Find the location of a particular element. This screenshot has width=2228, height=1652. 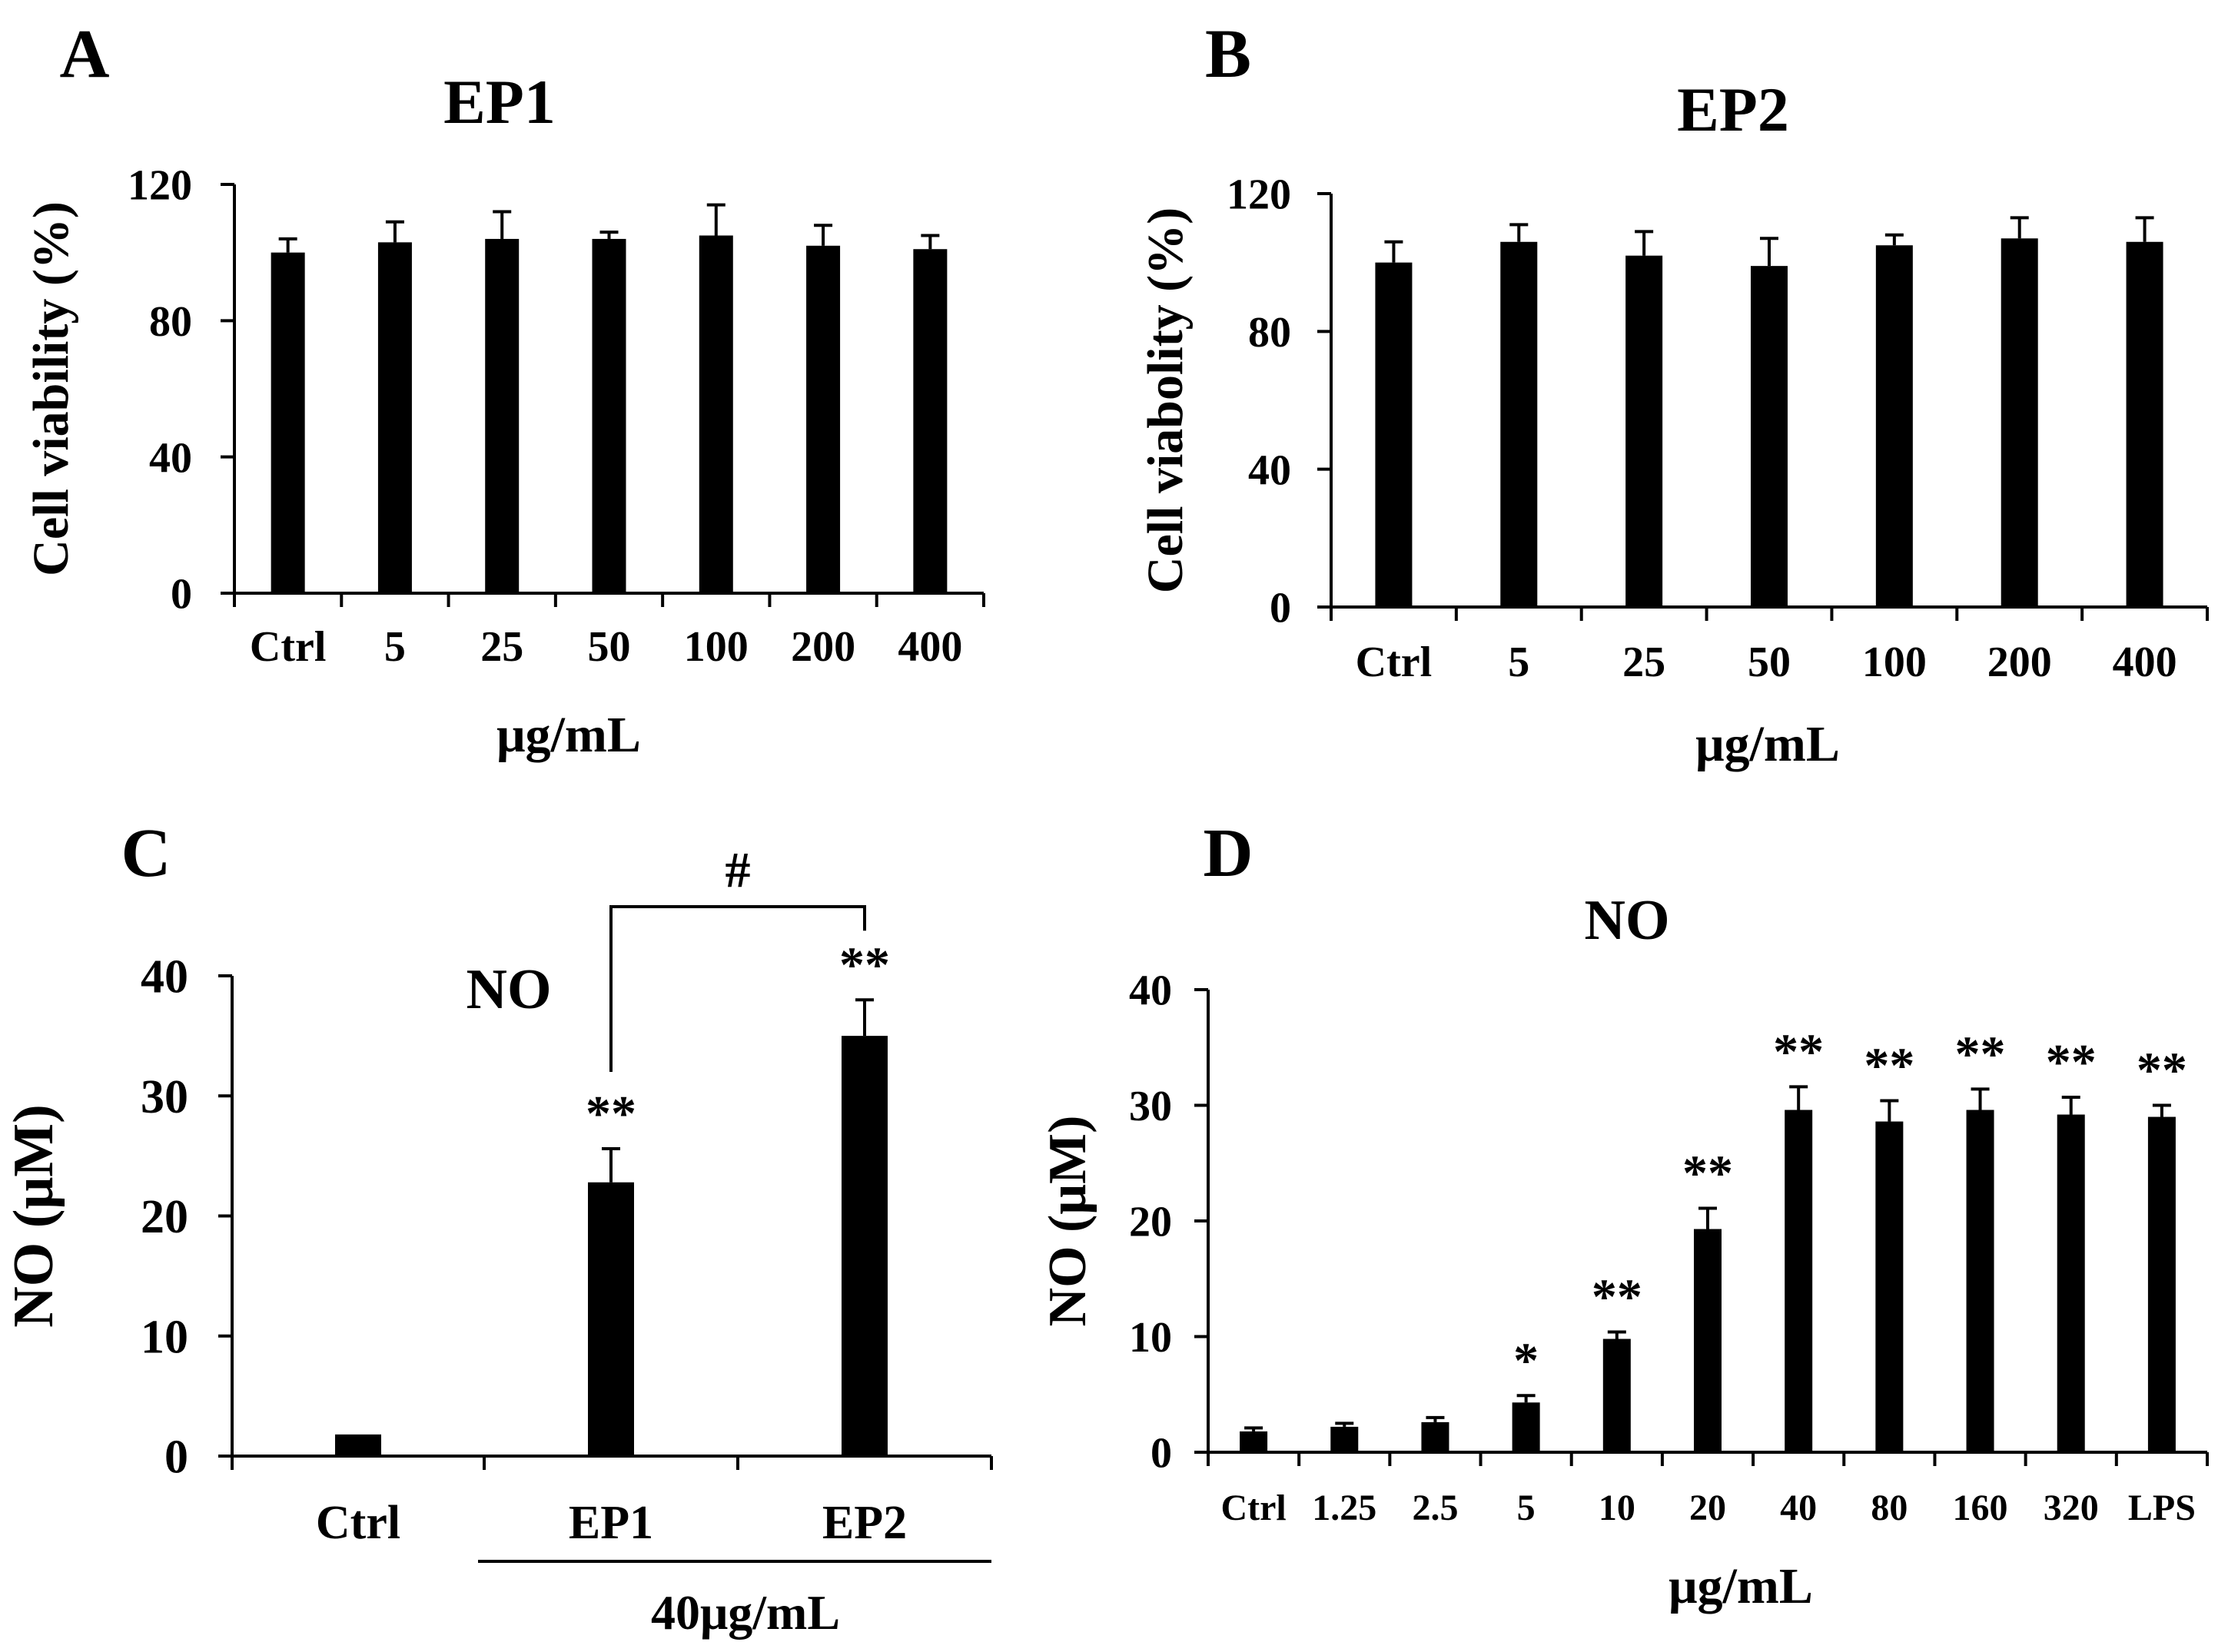

panel-letter: A is located at coordinates (85, 54).